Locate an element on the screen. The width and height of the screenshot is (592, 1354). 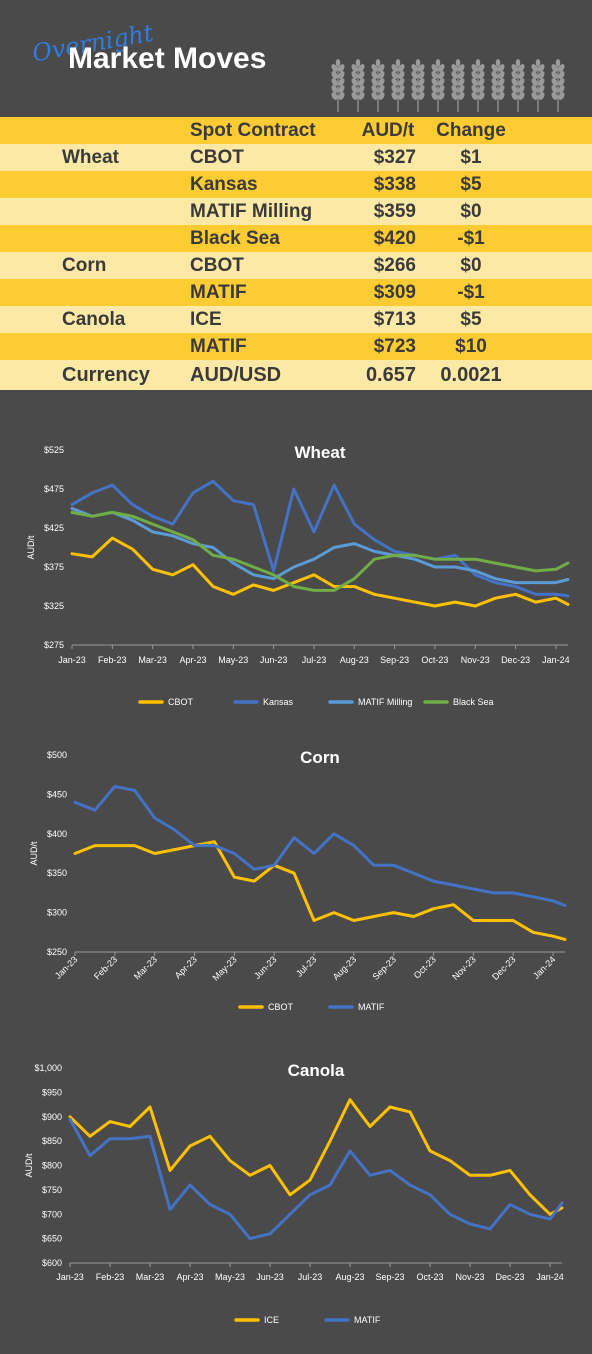
y-tick-label: $900 is located at coordinates (52, 1117).